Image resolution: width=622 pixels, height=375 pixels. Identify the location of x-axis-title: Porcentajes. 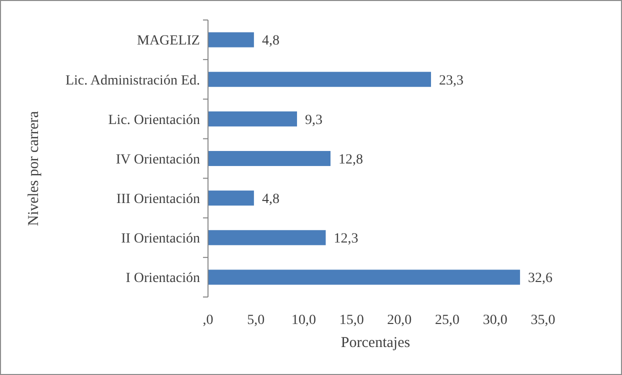
(375, 343).